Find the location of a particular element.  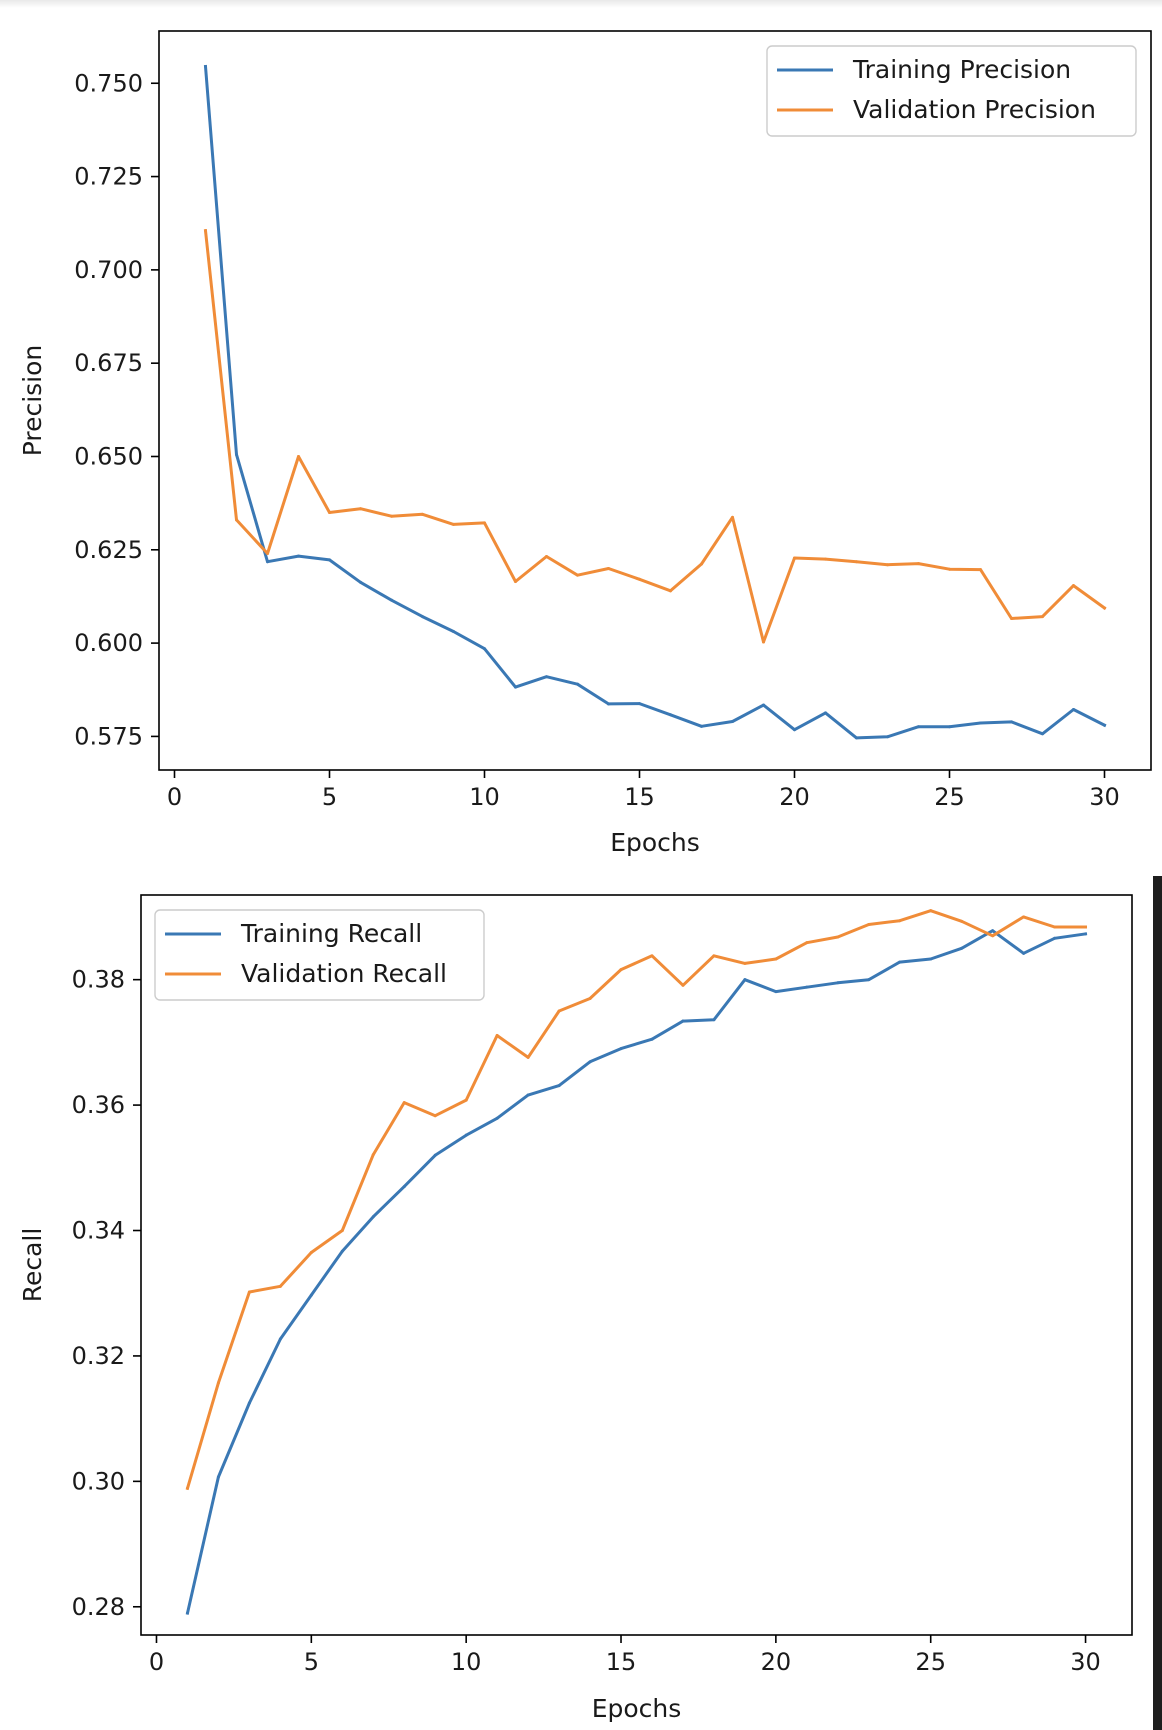

precision-y-axis-title: Precision is located at coordinates (32, 401).